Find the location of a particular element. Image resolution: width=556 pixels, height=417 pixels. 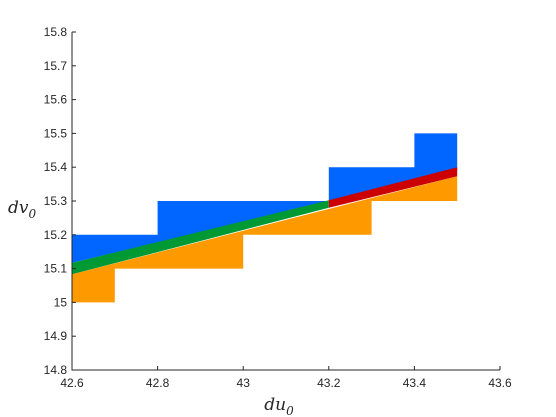

series-3-band is located at coordinates (393, 187).